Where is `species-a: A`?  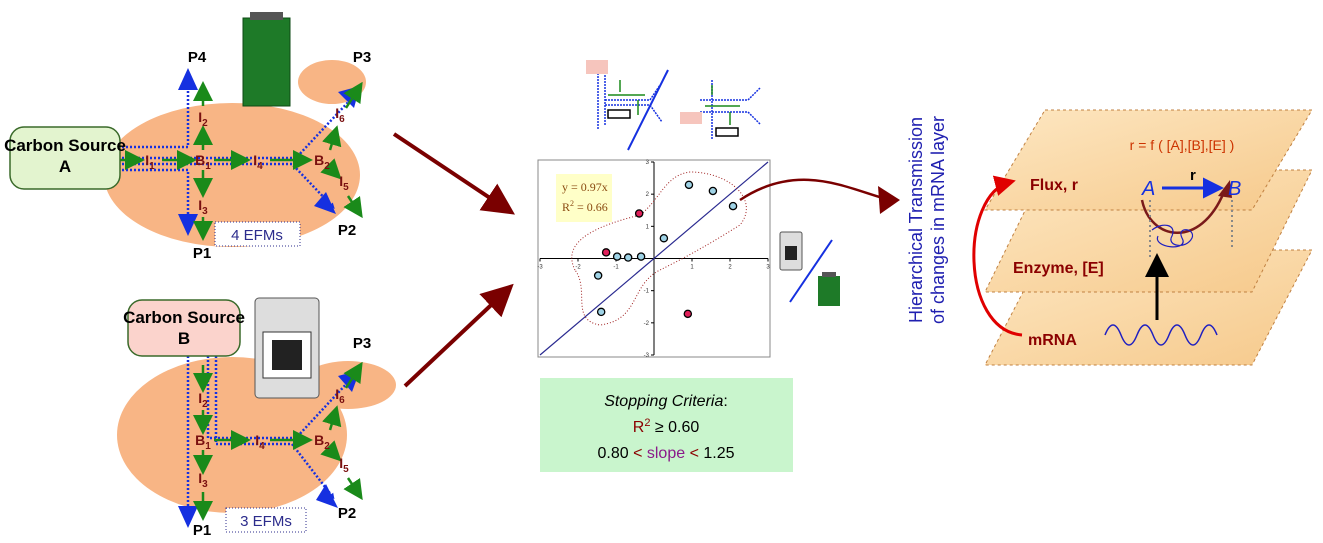 species-a: A is located at coordinates (1148, 189).